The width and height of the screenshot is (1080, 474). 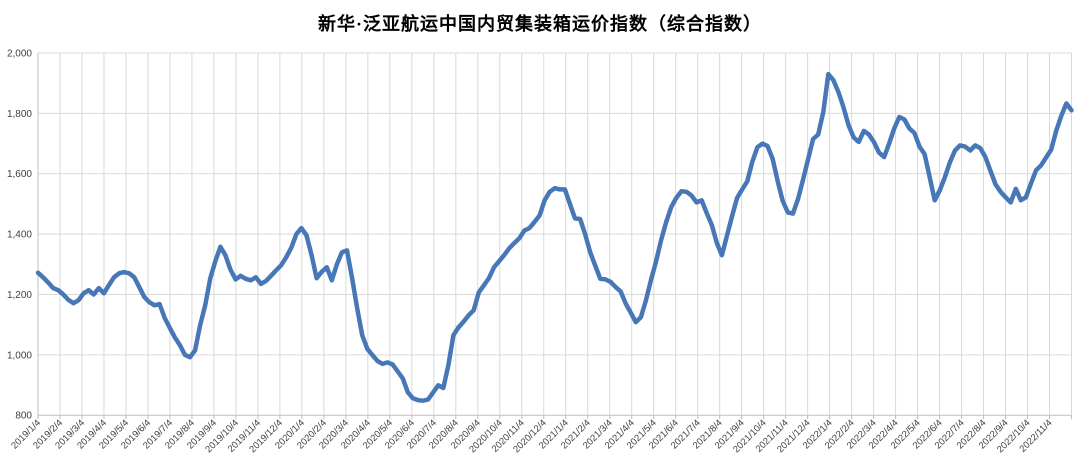 What do you see at coordinates (554, 417) in the screenshot?
I see `x-axis-ticks` at bounding box center [554, 417].